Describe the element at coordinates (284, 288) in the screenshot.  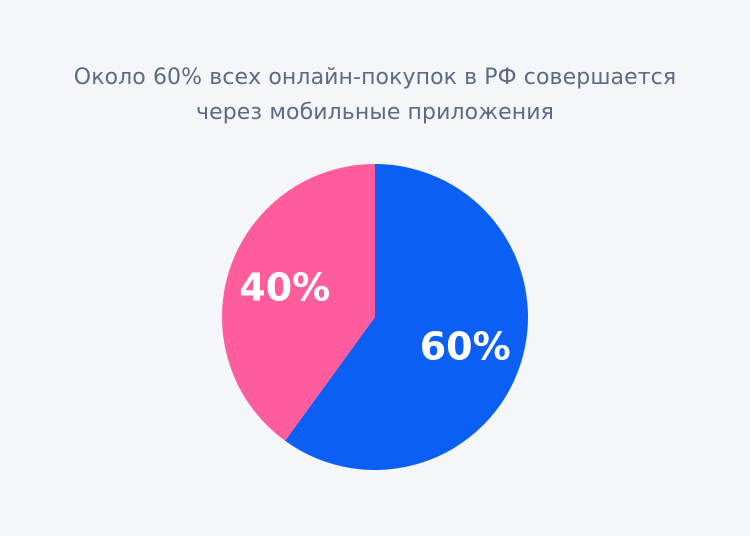
I see `pie-slice-label-2: 40%` at that location.